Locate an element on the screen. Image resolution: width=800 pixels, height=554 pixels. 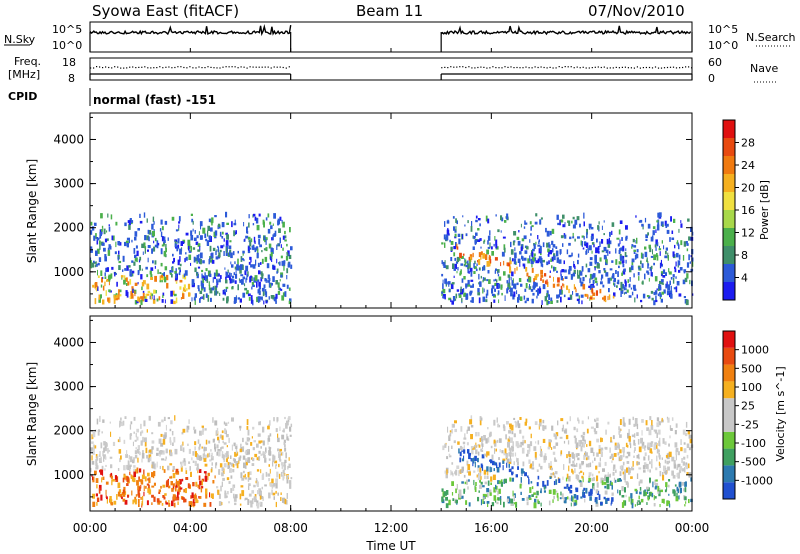
colorbar-tick-label: 25 is located at coordinates (748, 406).